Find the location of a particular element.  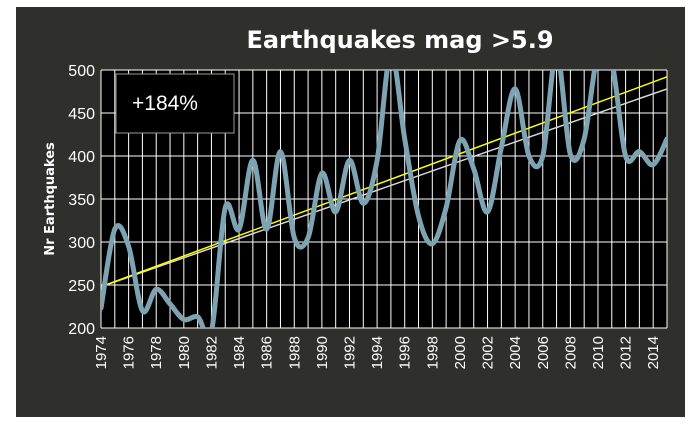

x-tick-label: 2010 is located at coordinates (598, 352).